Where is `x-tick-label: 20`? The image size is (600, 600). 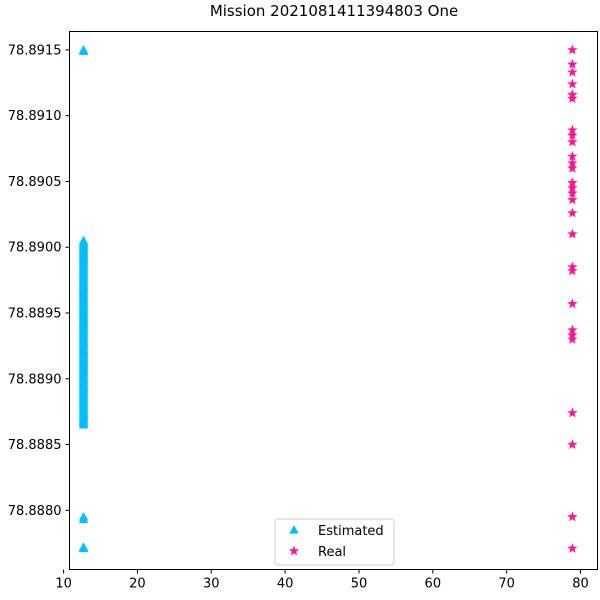 x-tick-label: 20 is located at coordinates (137, 584).